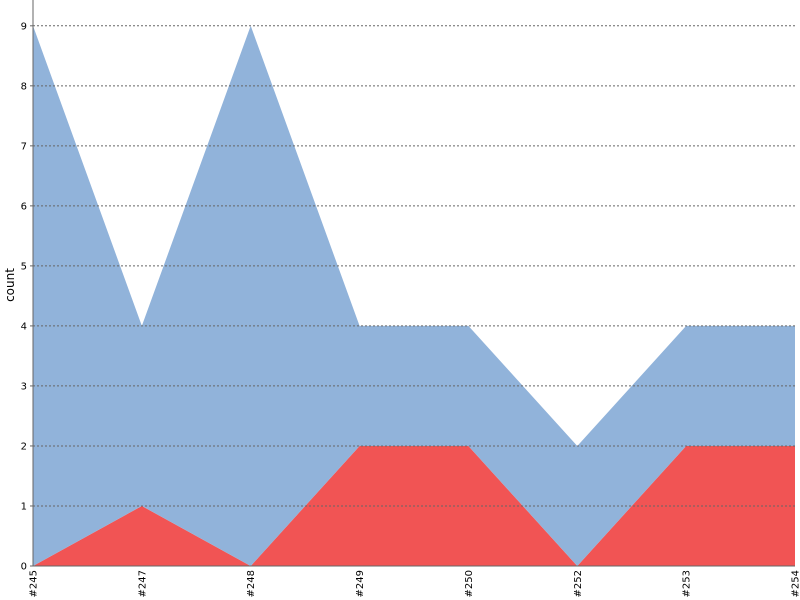 Image resolution: width=800 pixels, height=600 pixels. Describe the element at coordinates (24, 326) in the screenshot. I see `y-tick-label: 4` at that location.